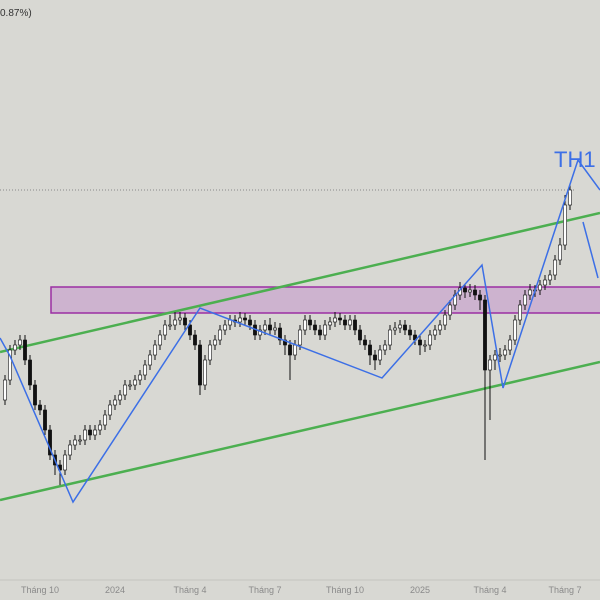 The height and width of the screenshot is (600, 600). What do you see at coordinates (575, 159) in the screenshot?
I see `annotation: TH1` at bounding box center [575, 159].